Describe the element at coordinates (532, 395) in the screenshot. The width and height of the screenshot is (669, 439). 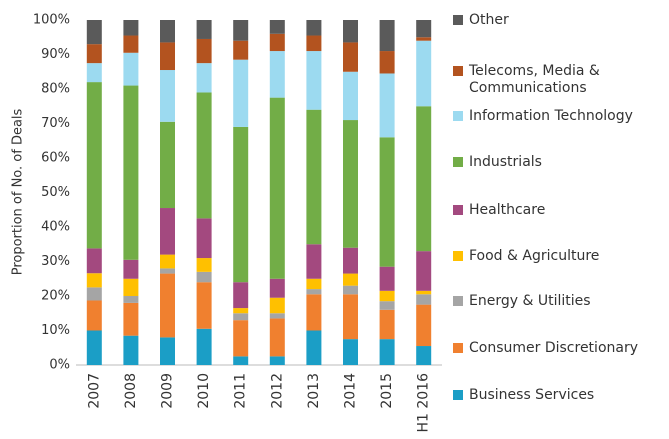
I see `legend-label: Business Services` at that location.